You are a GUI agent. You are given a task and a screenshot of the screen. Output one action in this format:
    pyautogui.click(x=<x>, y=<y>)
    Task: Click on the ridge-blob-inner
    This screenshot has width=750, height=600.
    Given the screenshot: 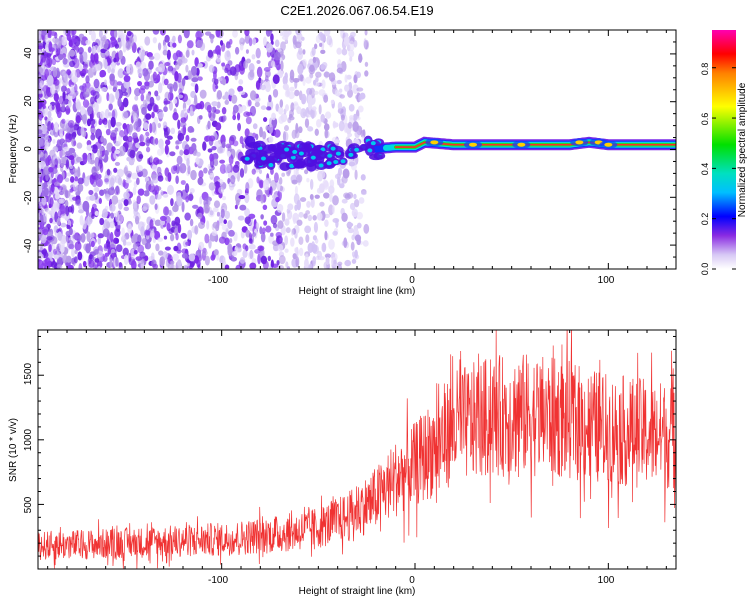 What is the action you would take?
    pyautogui.click(x=330, y=155)
    